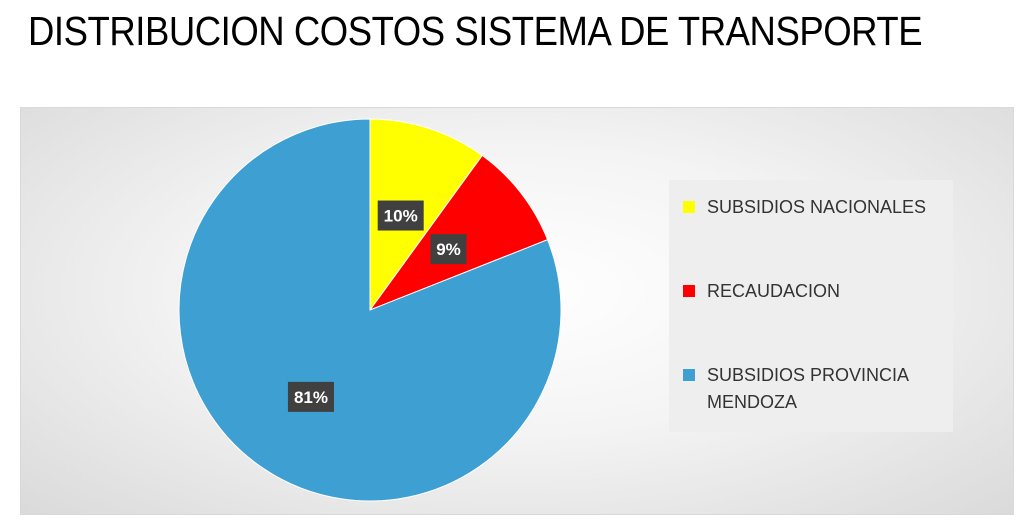 This screenshot has height=532, width=1023. What do you see at coordinates (808, 388) in the screenshot?
I see `legend-label: SUBSIDIOS PROVINCIA MENDOZA` at bounding box center [808, 388].